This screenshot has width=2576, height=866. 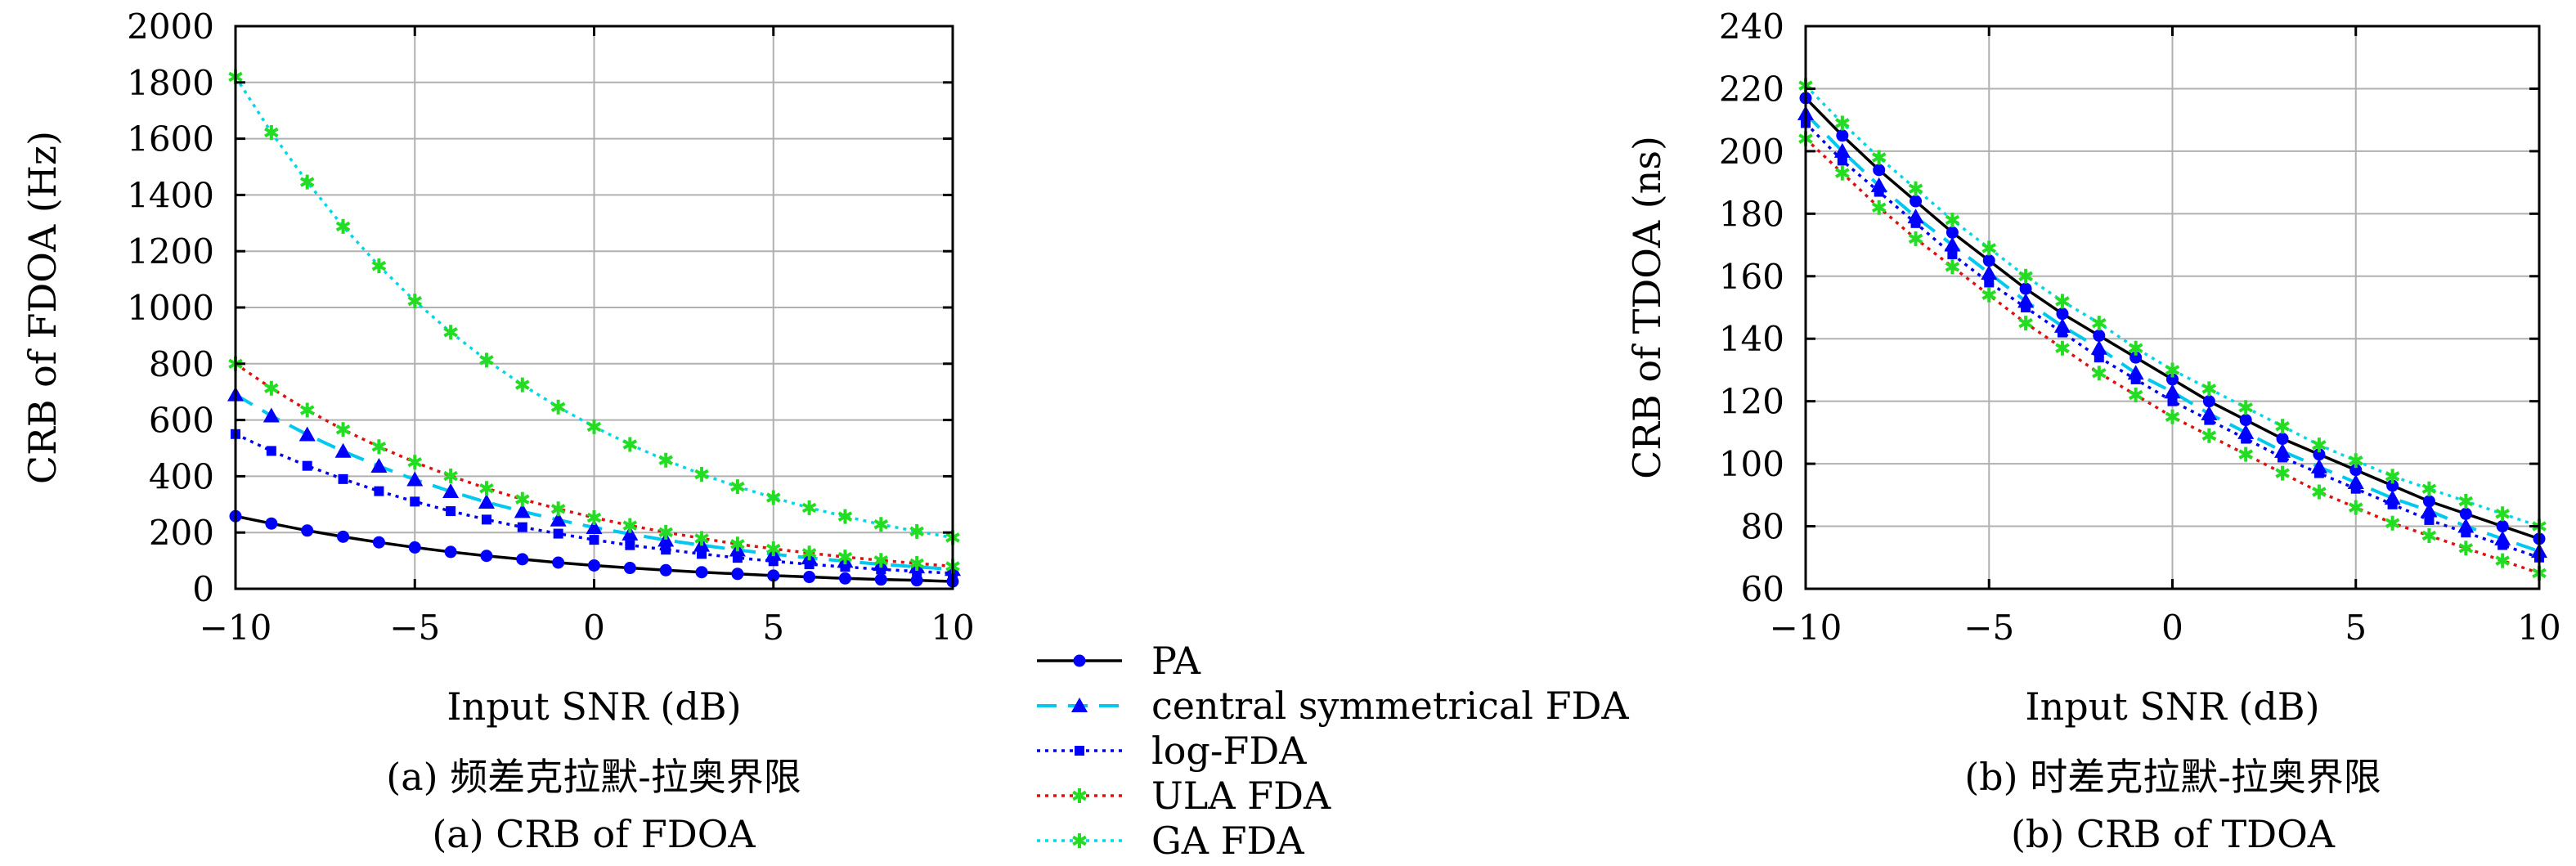 What do you see at coordinates (181, 364) in the screenshot?
I see `y-tick-label: 800` at bounding box center [181, 364].